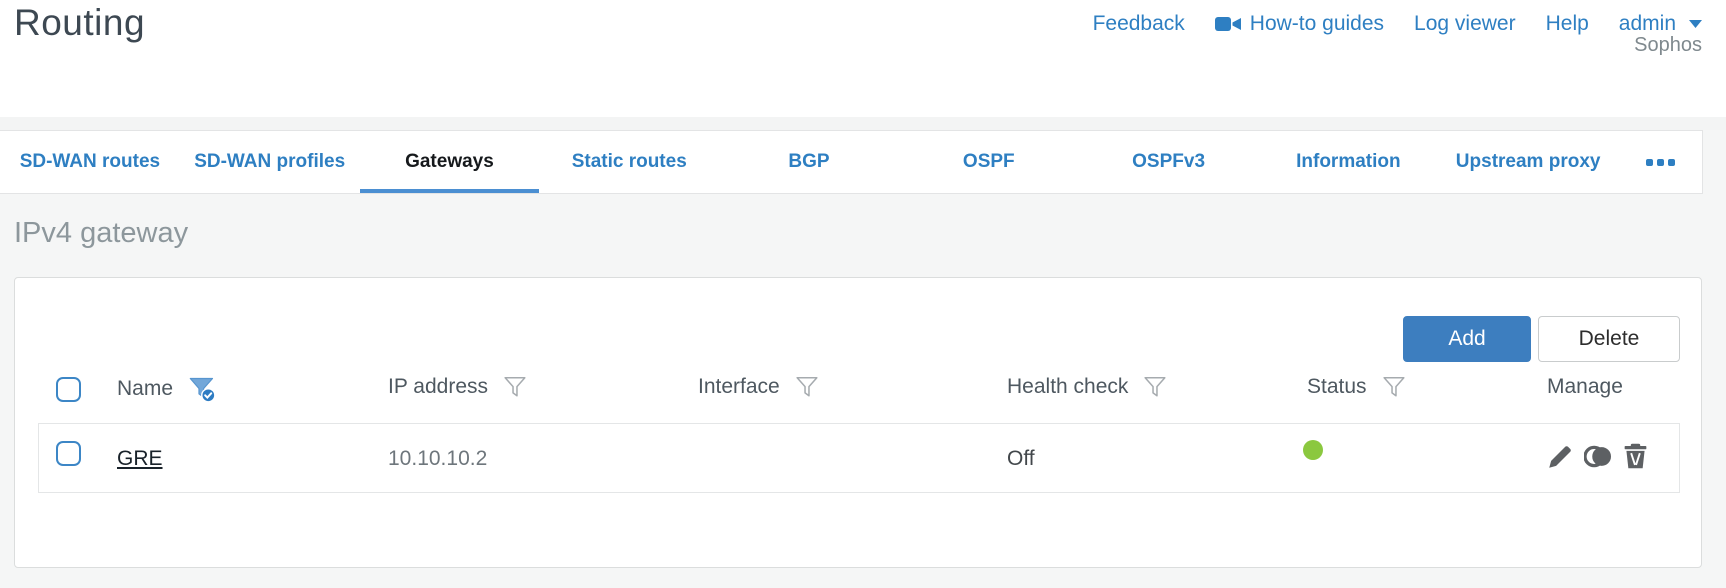 This screenshot has width=1726, height=588. I want to click on log-viewer-link: Log viewer, so click(1465, 24).